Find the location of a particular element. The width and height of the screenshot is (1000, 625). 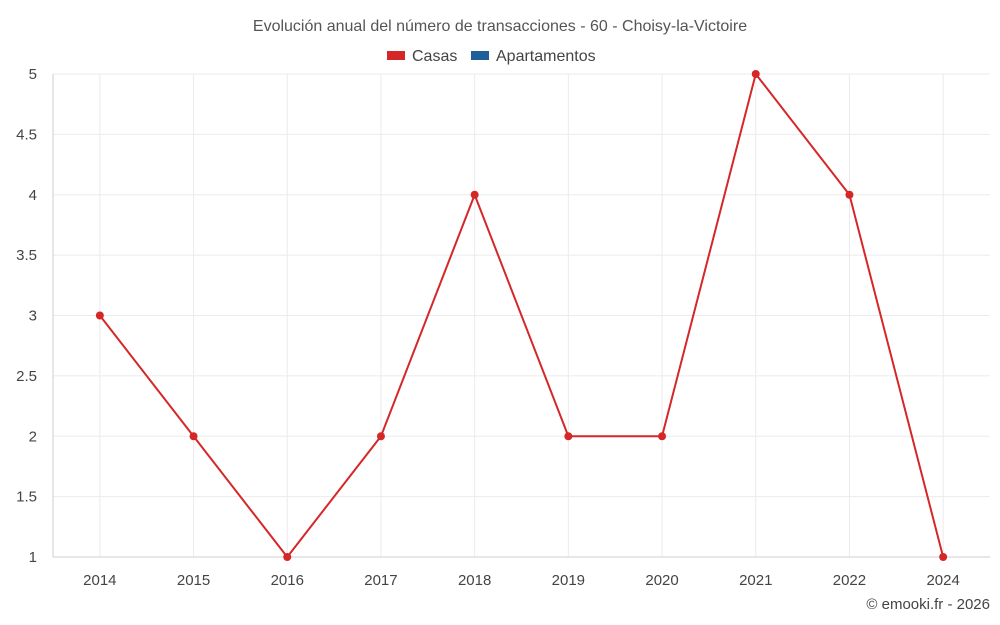

legend: Casas Apartamentos is located at coordinates (491, 56).